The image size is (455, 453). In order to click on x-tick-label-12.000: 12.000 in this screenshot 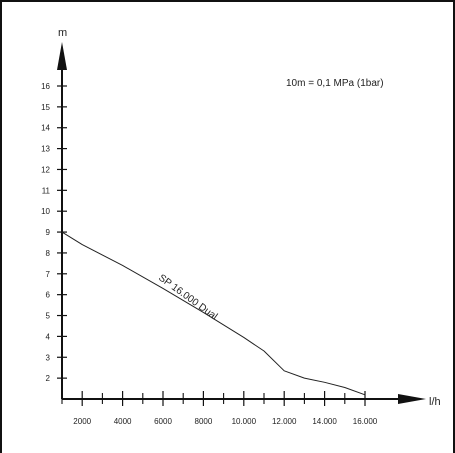, I will do `click(284, 421)`.